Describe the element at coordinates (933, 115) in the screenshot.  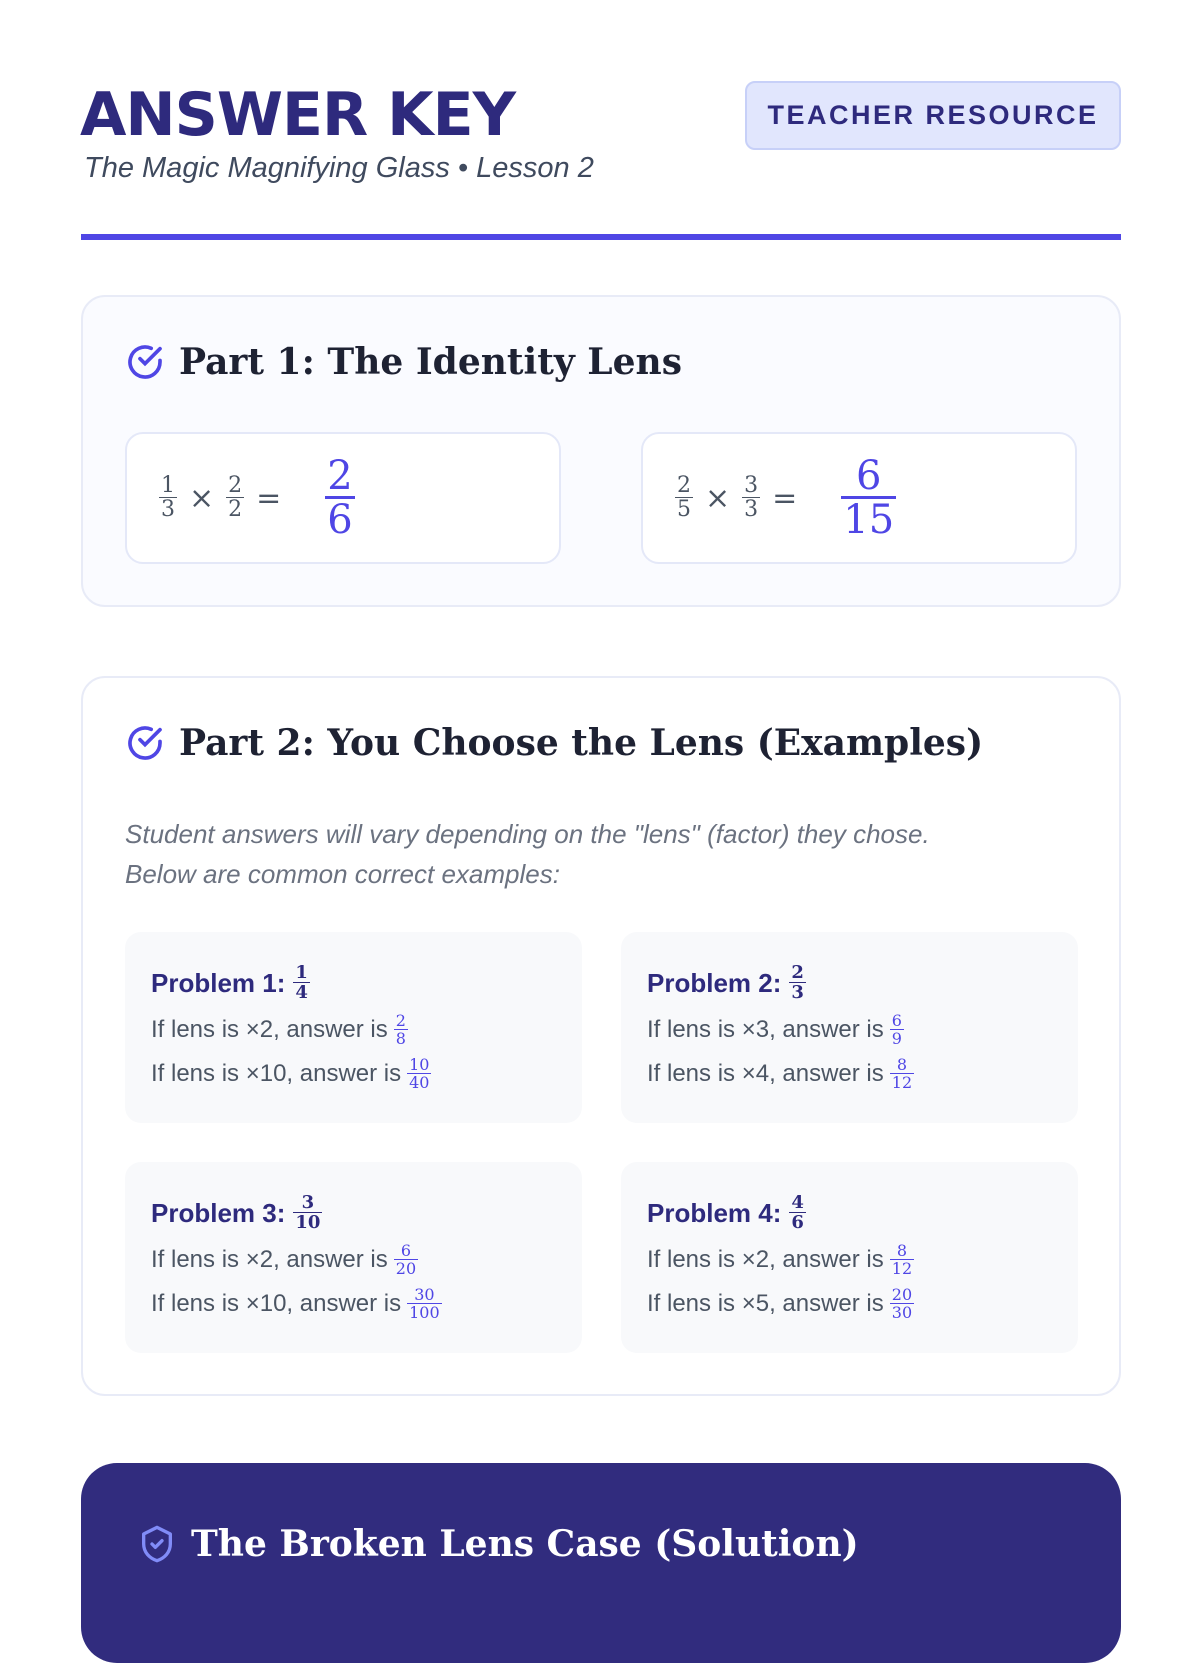
I see `teacher-resource-badge: TEACHER RESOURCE` at that location.